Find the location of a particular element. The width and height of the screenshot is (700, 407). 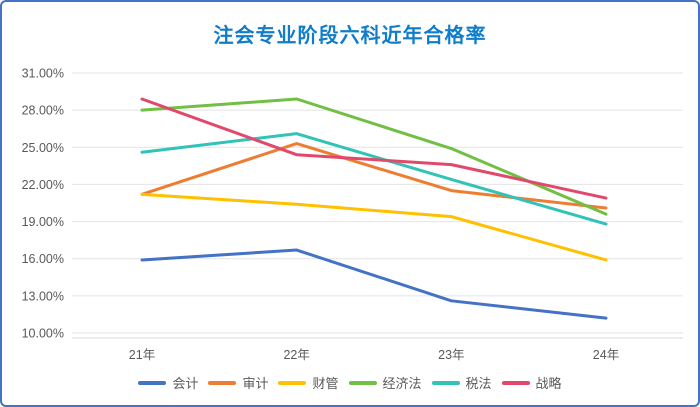

legend-label: 战略 is located at coordinates (548, 383).